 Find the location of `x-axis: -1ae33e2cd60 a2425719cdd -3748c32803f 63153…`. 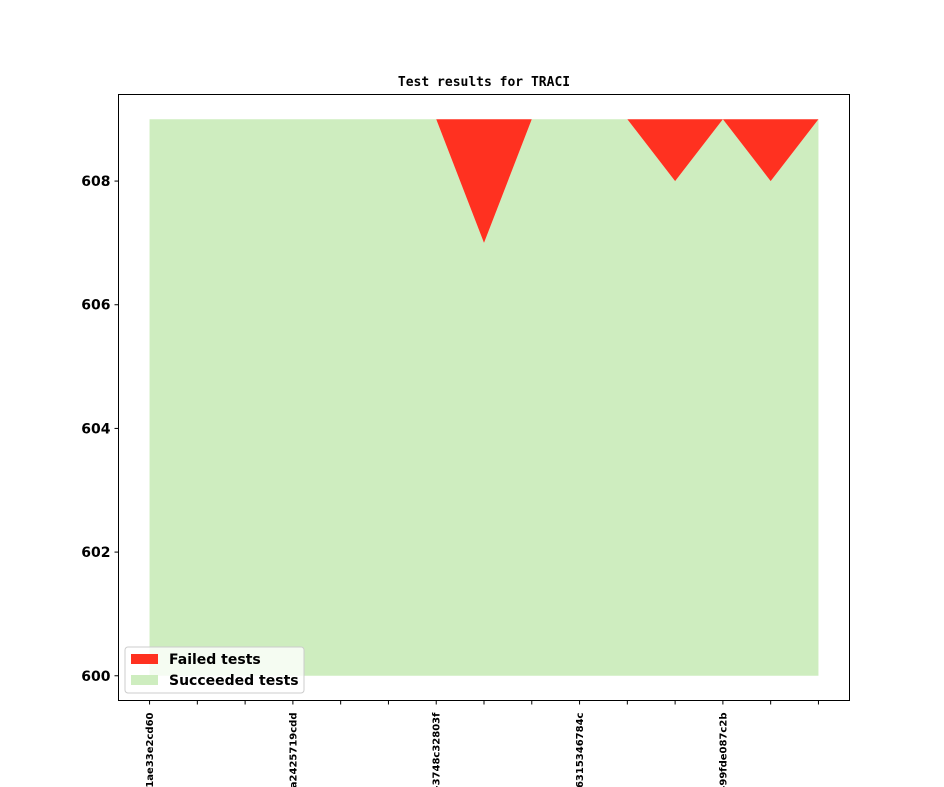

x-axis: -1ae33e2cd60 a2425719cdd -3748c32803f 63153… is located at coordinates (482, 743).